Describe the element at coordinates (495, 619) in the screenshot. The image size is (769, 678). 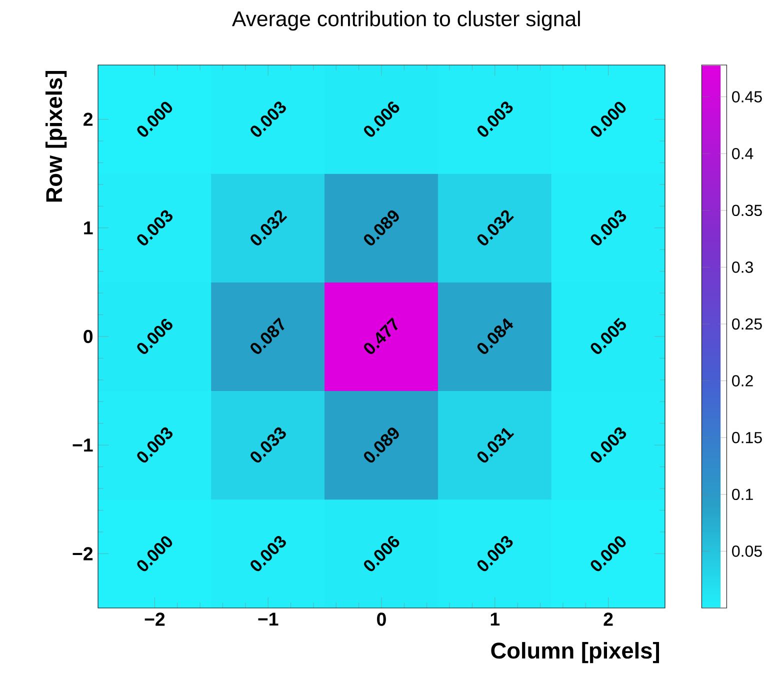
I see `x-tick-label: 1` at that location.